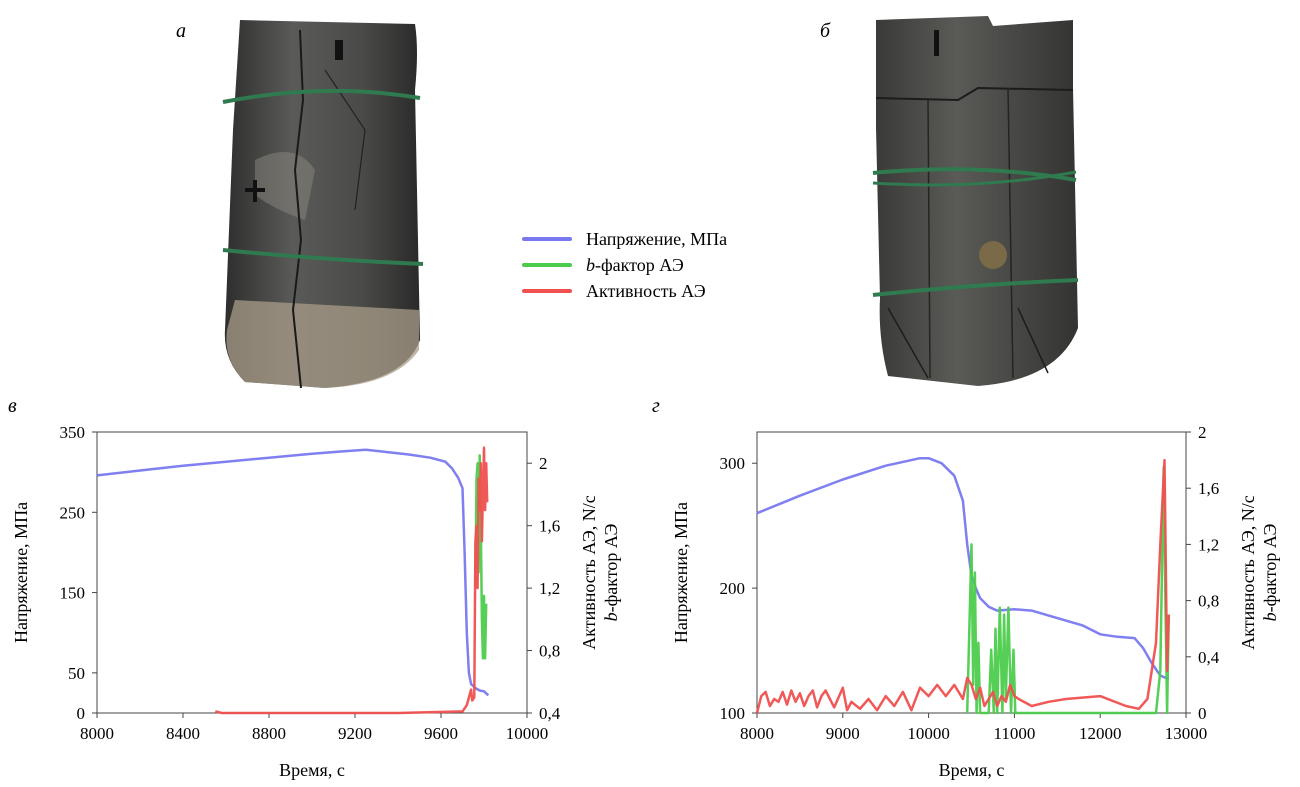  I want to click on legend-item-activity: Активность АЭ, so click(624, 291).